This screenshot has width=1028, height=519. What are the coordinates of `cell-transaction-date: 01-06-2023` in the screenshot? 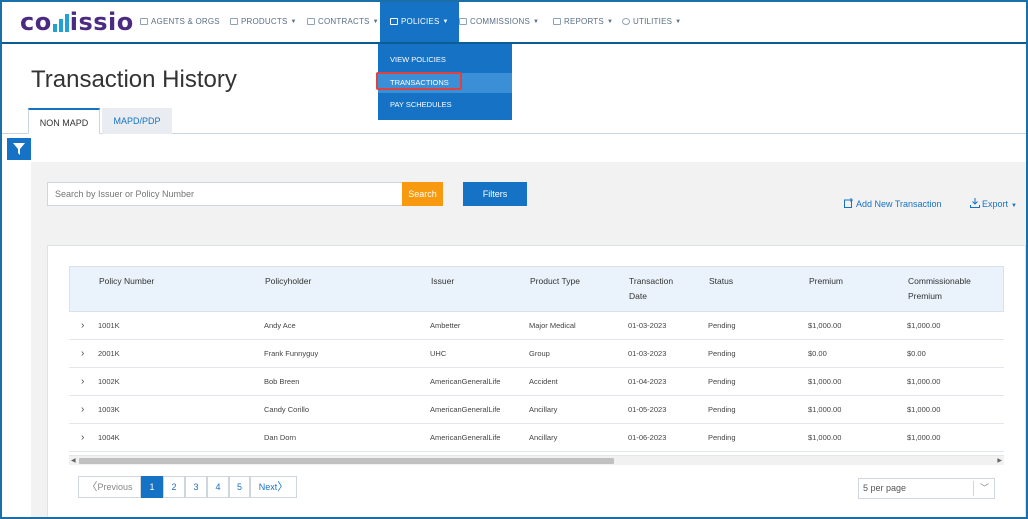 It's located at (647, 437).